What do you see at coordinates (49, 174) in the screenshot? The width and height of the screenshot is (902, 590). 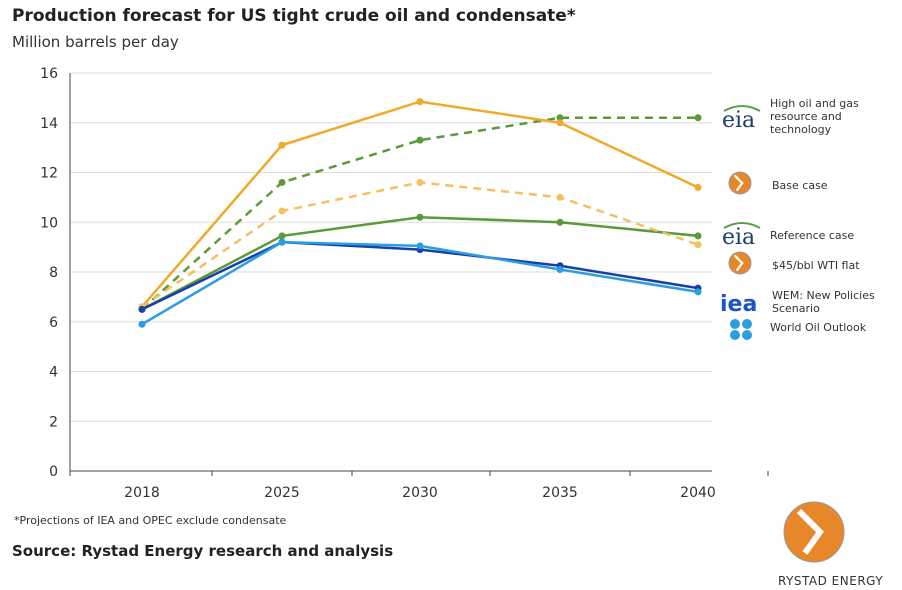 I see `y-tick-label: 12` at bounding box center [49, 174].